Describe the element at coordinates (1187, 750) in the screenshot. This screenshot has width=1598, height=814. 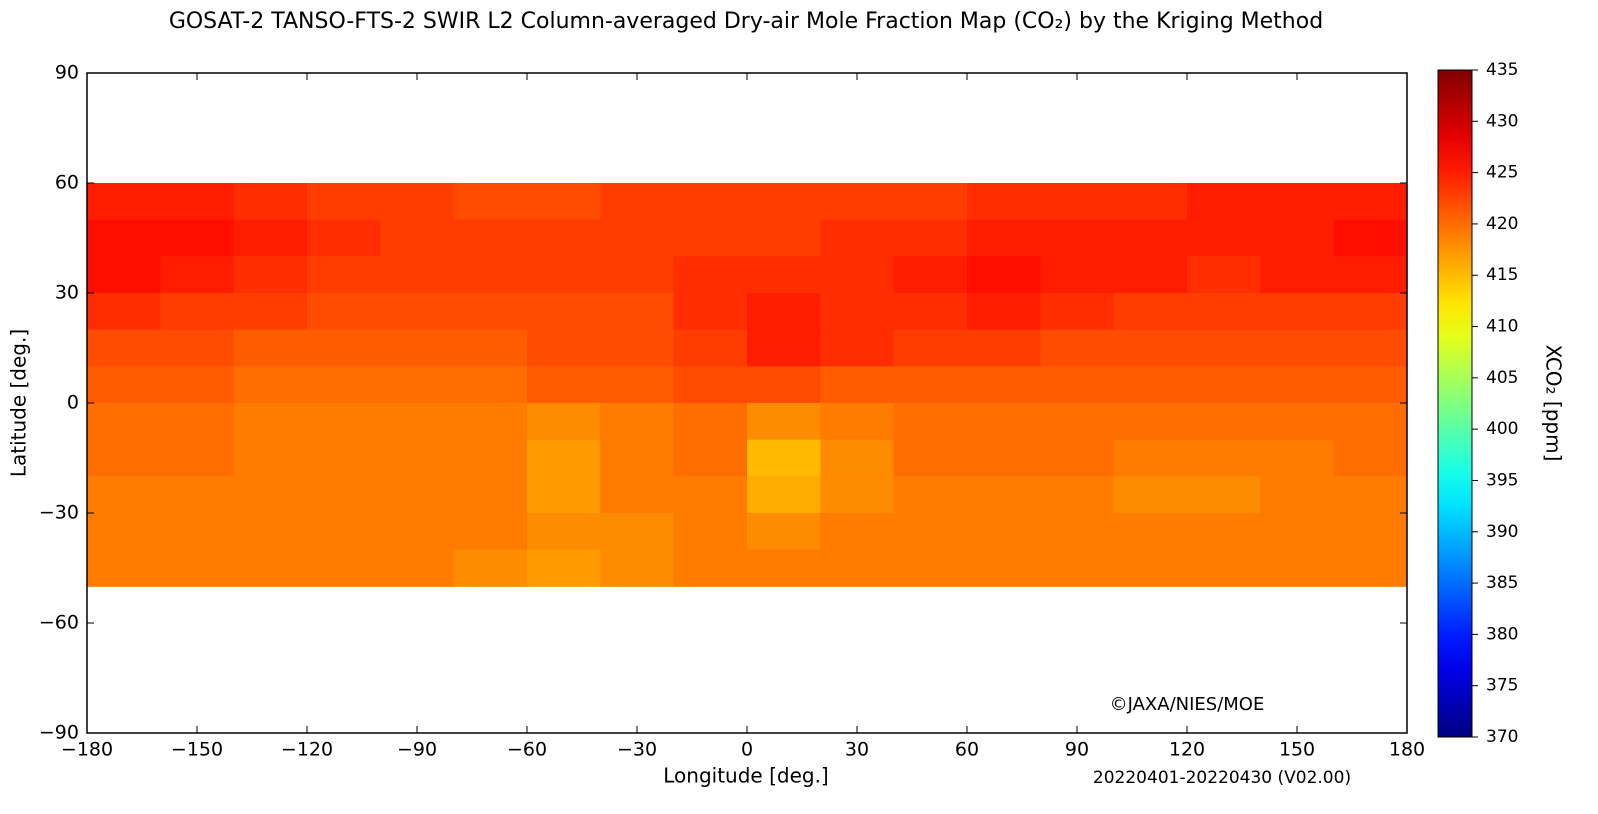
I see `x-tick-label: 120` at that location.